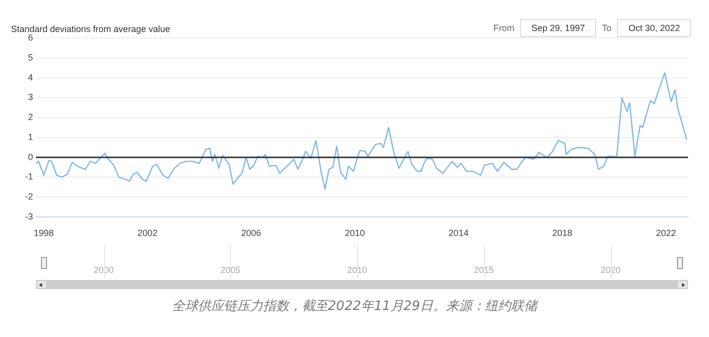 Image resolution: width=709 pixels, height=337 pixels. I want to click on x-tick-label: 2018, so click(562, 233).